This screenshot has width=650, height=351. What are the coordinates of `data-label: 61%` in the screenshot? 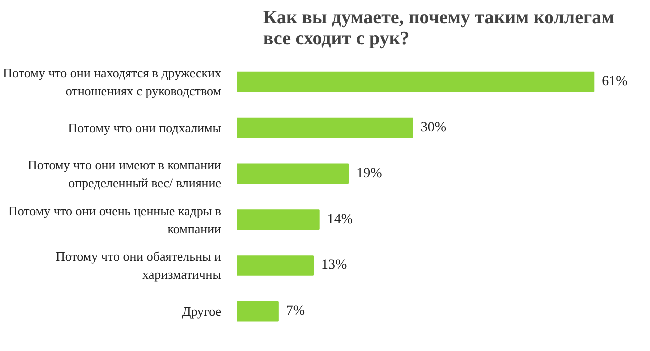 It's located at (615, 82).